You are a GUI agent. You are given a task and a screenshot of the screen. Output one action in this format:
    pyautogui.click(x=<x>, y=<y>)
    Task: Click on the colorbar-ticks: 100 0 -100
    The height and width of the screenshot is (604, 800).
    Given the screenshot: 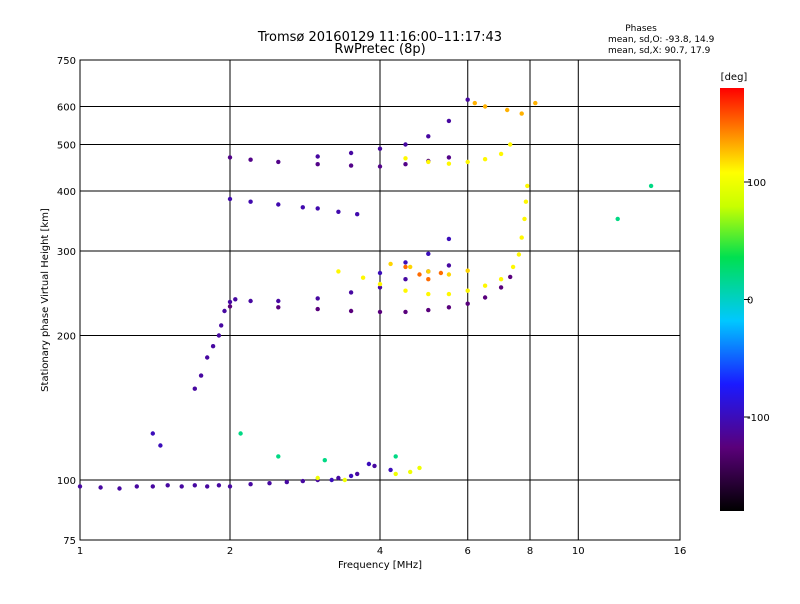 What is the action you would take?
    pyautogui.click(x=757, y=301)
    